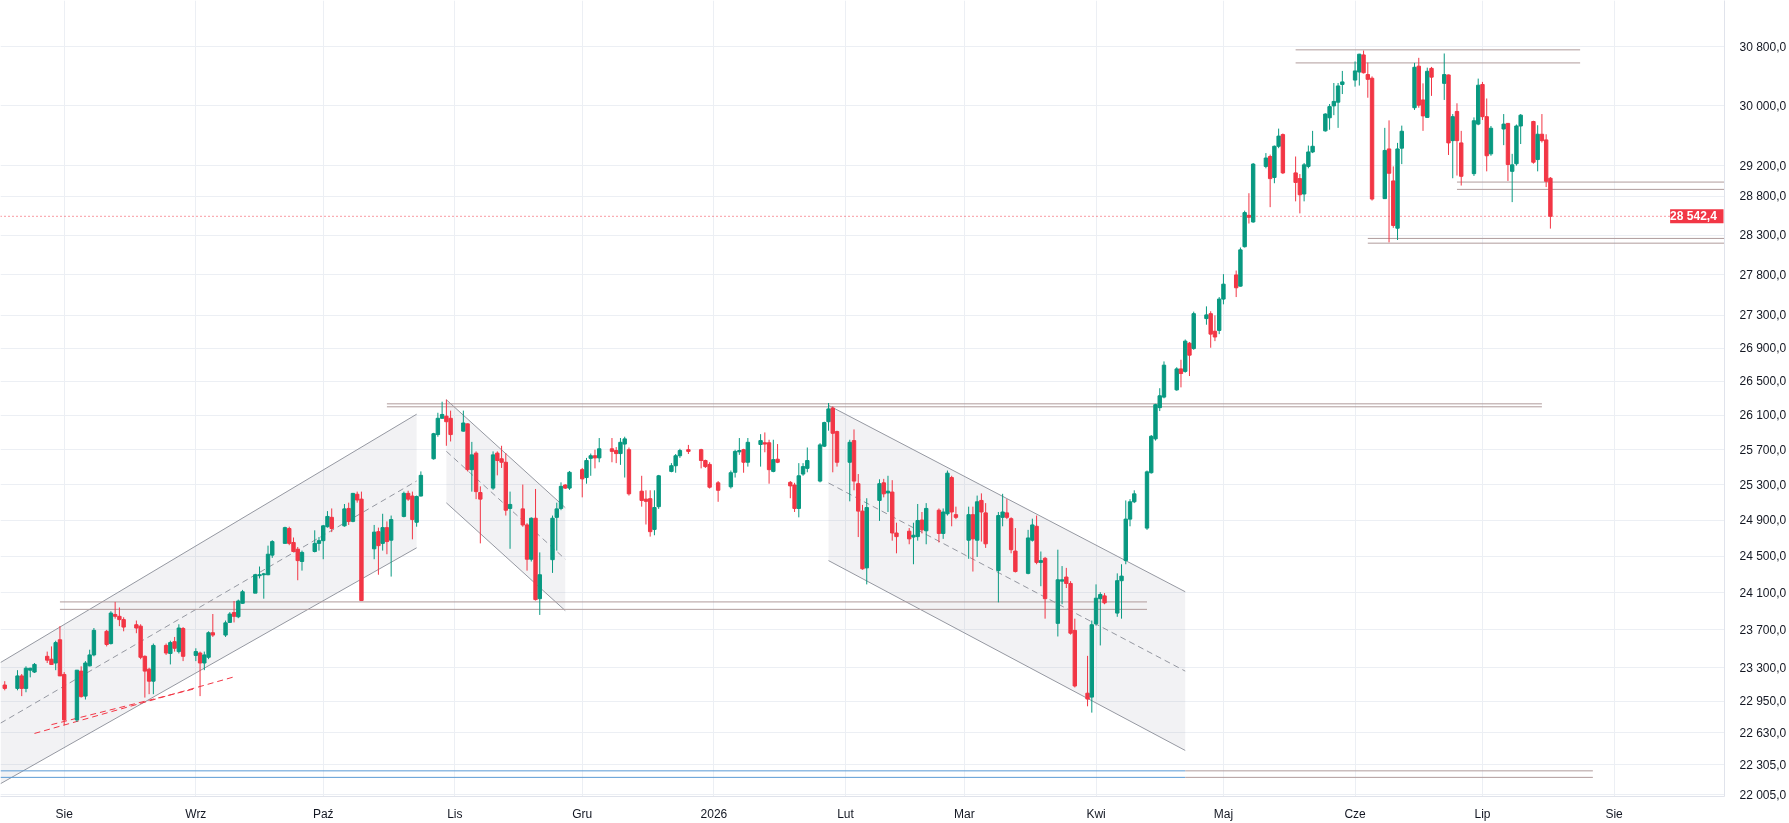  I want to click on x-tick-label: Cze, so click(1355, 813).